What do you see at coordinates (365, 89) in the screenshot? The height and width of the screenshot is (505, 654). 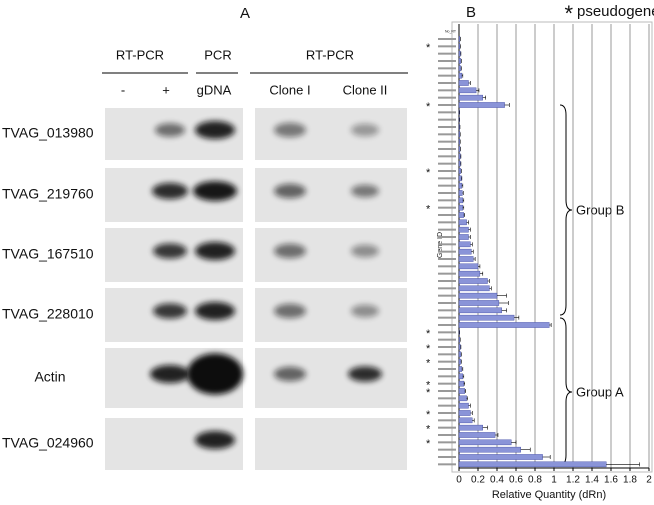 I see `lane-label: Clone II` at bounding box center [365, 89].